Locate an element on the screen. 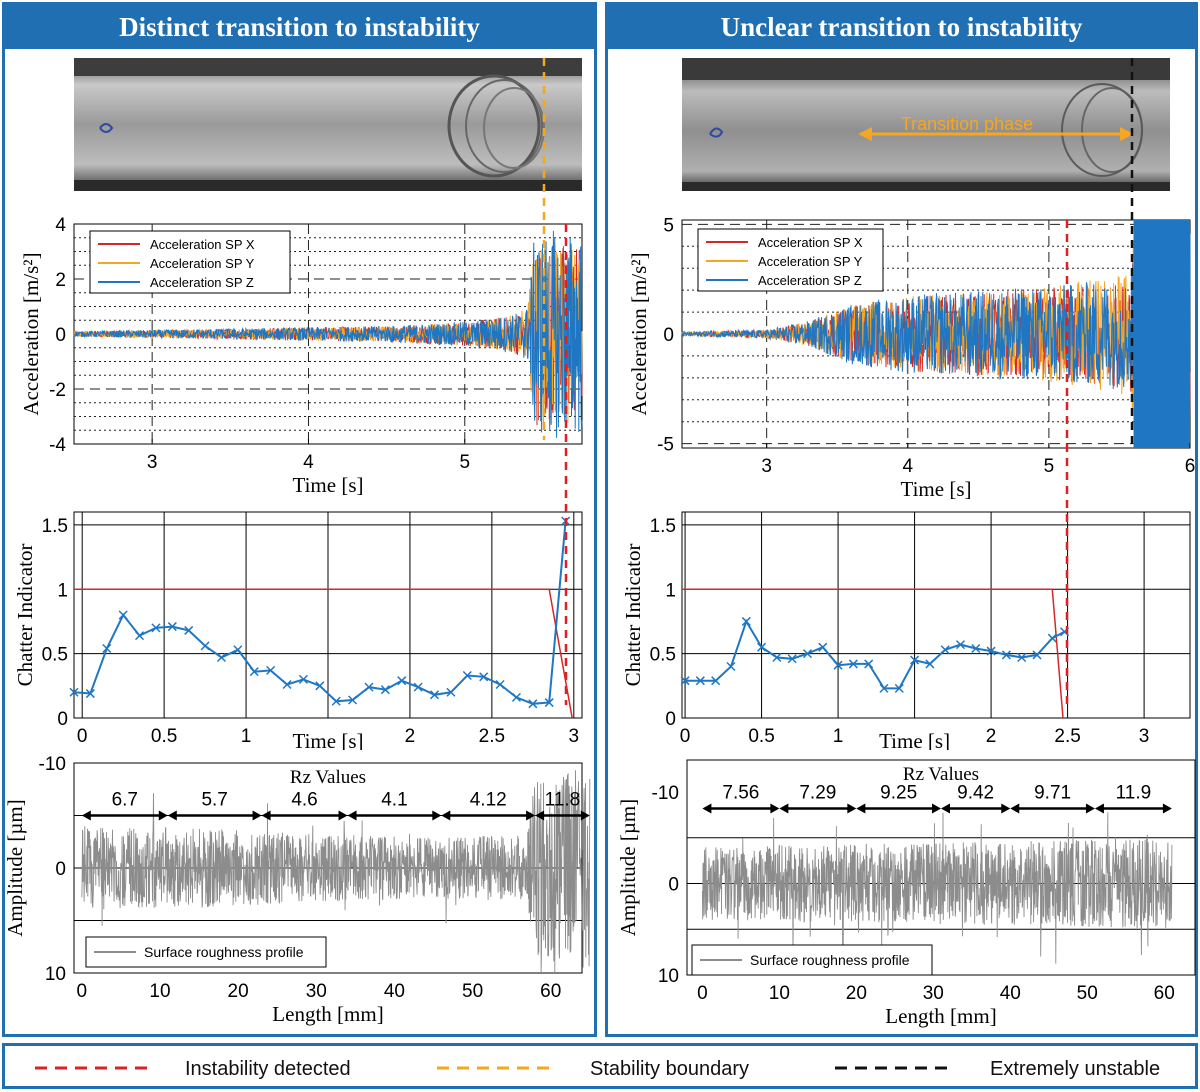 This screenshot has height=1092, width=1200. rough-y-tick-label: 10 is located at coordinates (55, 974).